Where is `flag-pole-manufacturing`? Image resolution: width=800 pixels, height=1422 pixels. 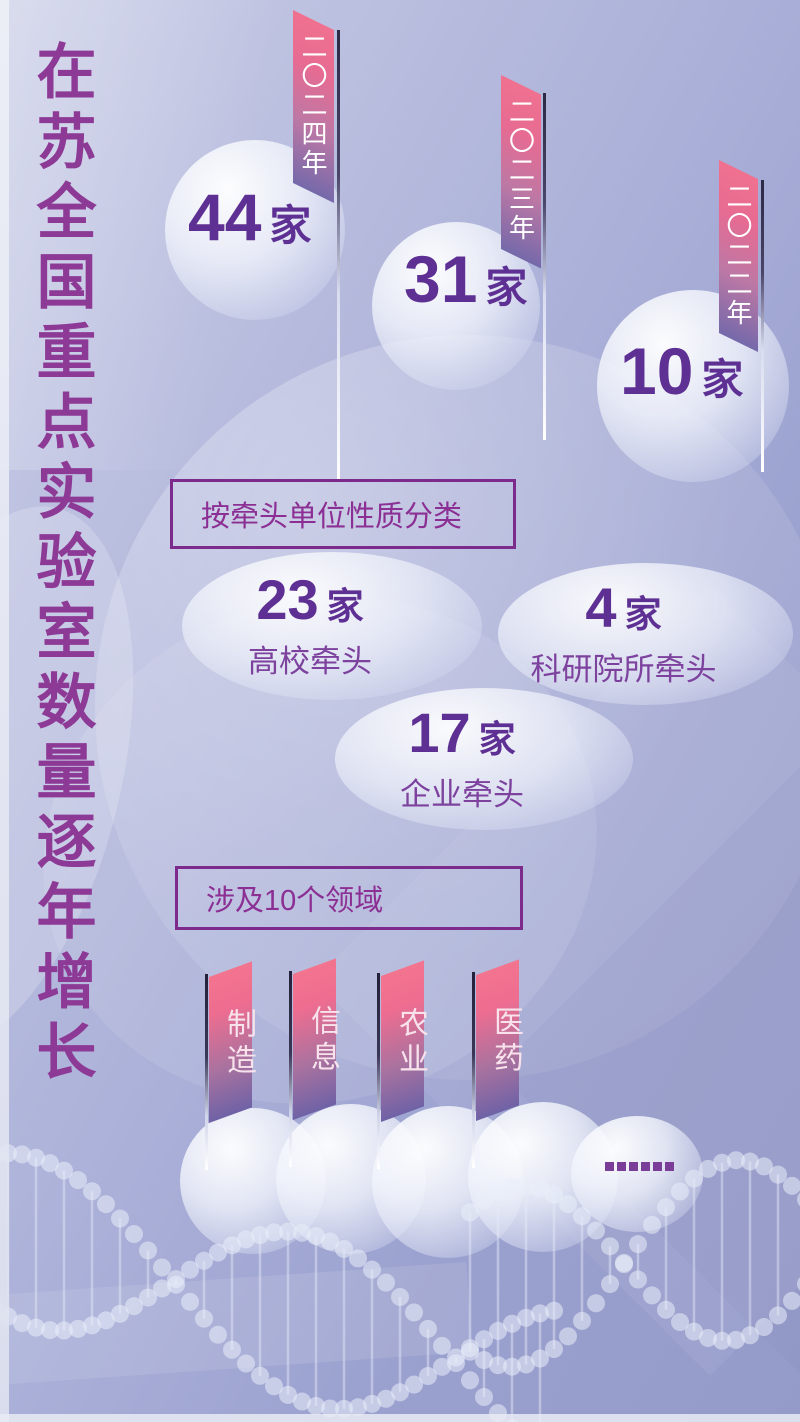
flag-pole-manufacturing is located at coordinates (206, 1072).